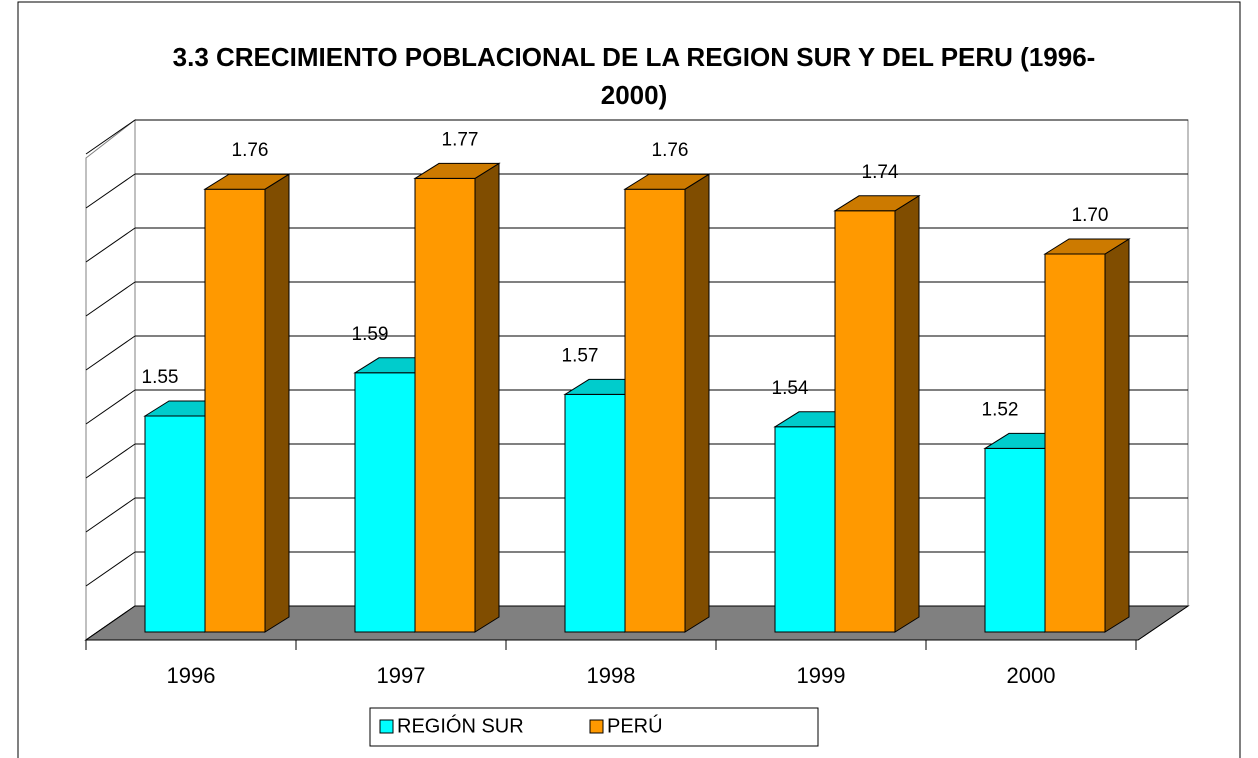 Image resolution: width=1258 pixels, height=758 pixels. What do you see at coordinates (401, 675) in the screenshot?
I see `x-tick-label: 1997` at bounding box center [401, 675].